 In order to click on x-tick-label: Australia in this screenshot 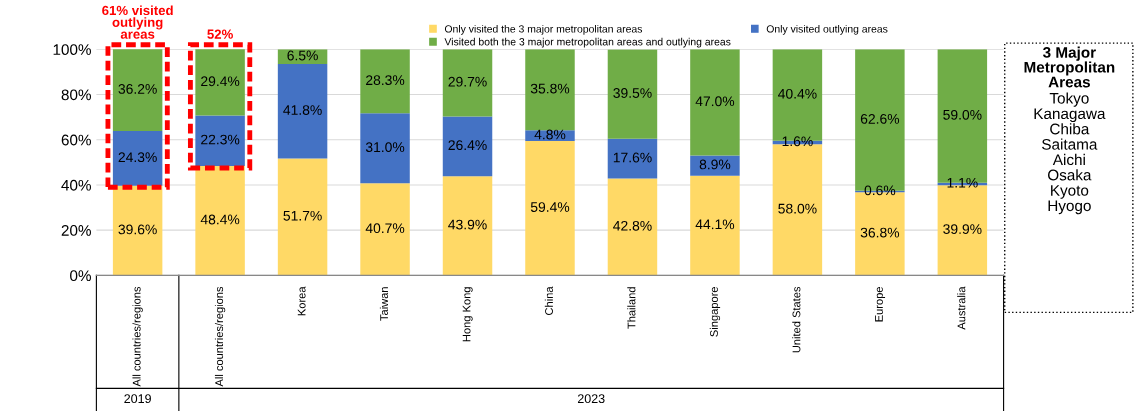, I will do `click(961, 308)`.